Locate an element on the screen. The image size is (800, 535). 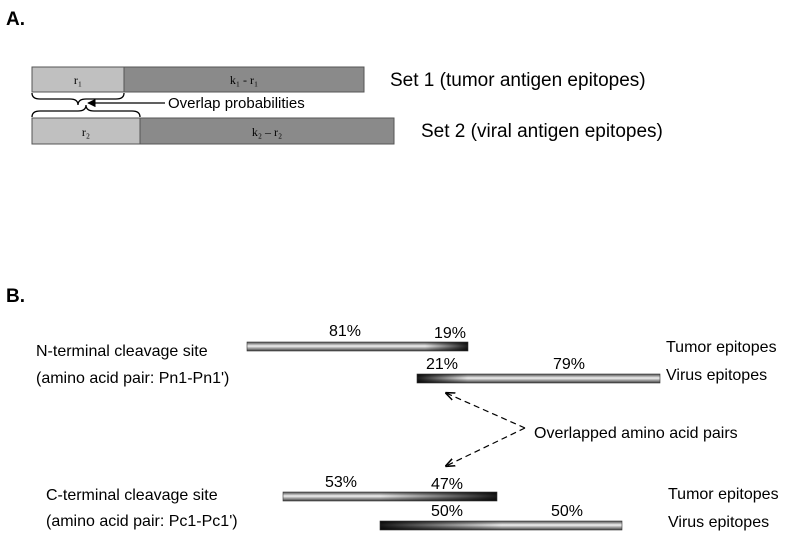
n-site-subtitle: (amino acid pair: Pn1-Pn1') is located at coordinates (132, 378).